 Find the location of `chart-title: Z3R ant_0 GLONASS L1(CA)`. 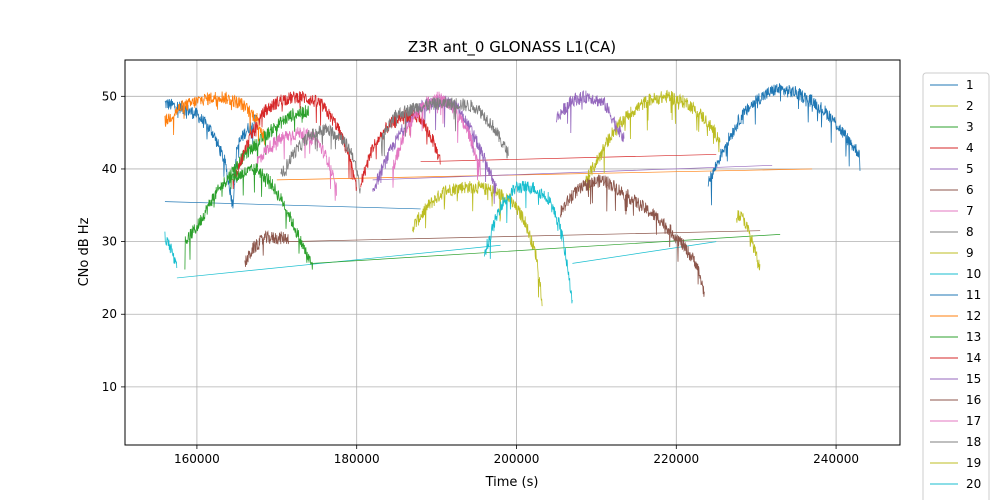

chart-title: Z3R ant_0 GLONASS L1(CA) is located at coordinates (512, 47).